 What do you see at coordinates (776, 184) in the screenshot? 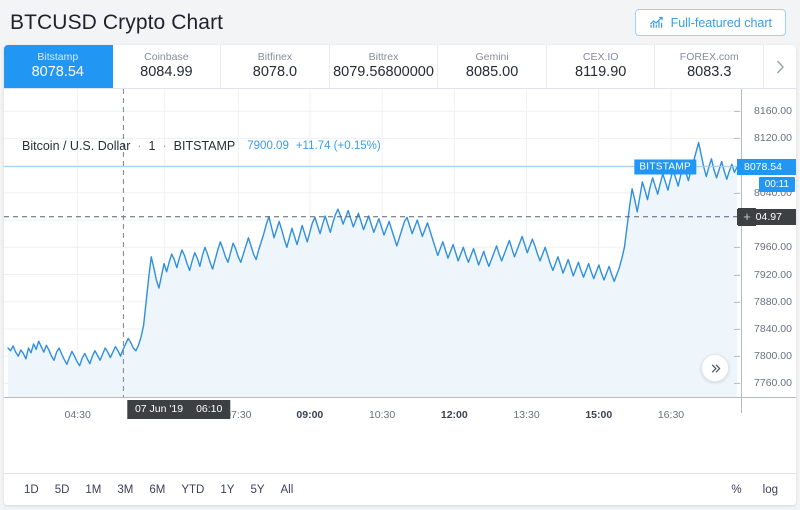
I see `bar-countdown-tag: 00:11` at bounding box center [776, 184].